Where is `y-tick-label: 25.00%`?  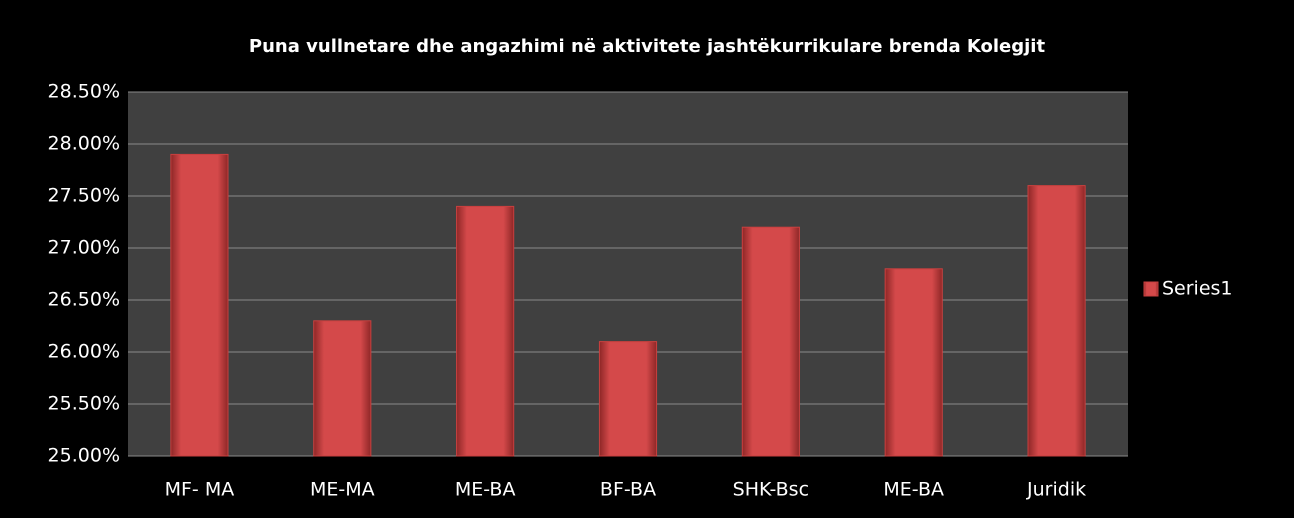
y-tick-label: 25.00% is located at coordinates (84, 456).